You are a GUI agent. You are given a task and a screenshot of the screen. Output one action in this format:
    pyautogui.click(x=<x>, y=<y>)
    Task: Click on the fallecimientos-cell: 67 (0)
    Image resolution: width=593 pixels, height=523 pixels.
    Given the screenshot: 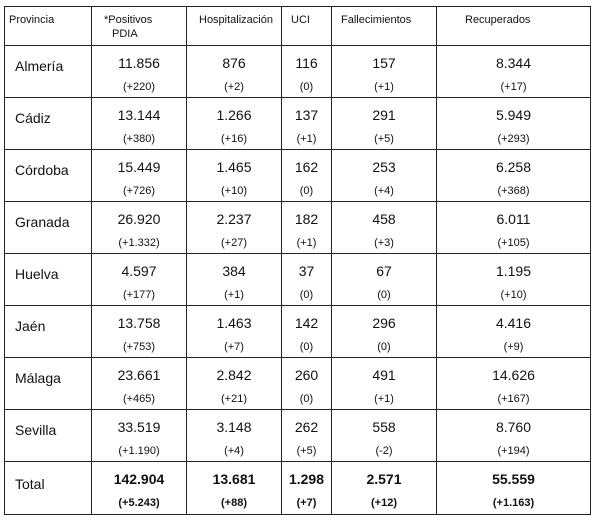 What is the action you would take?
    pyautogui.click(x=384, y=279)
    